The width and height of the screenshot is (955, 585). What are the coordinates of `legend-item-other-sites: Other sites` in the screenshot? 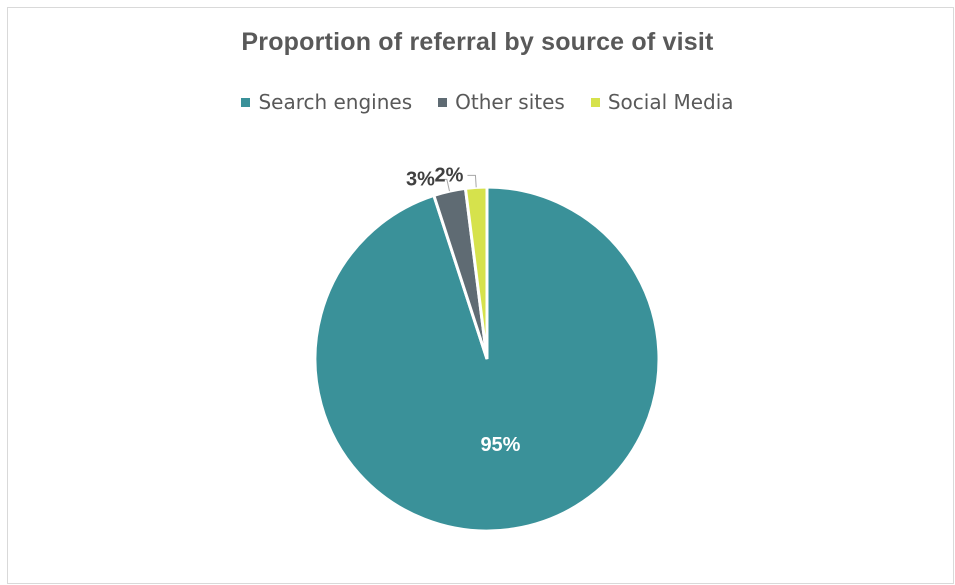 It's located at (501, 102).